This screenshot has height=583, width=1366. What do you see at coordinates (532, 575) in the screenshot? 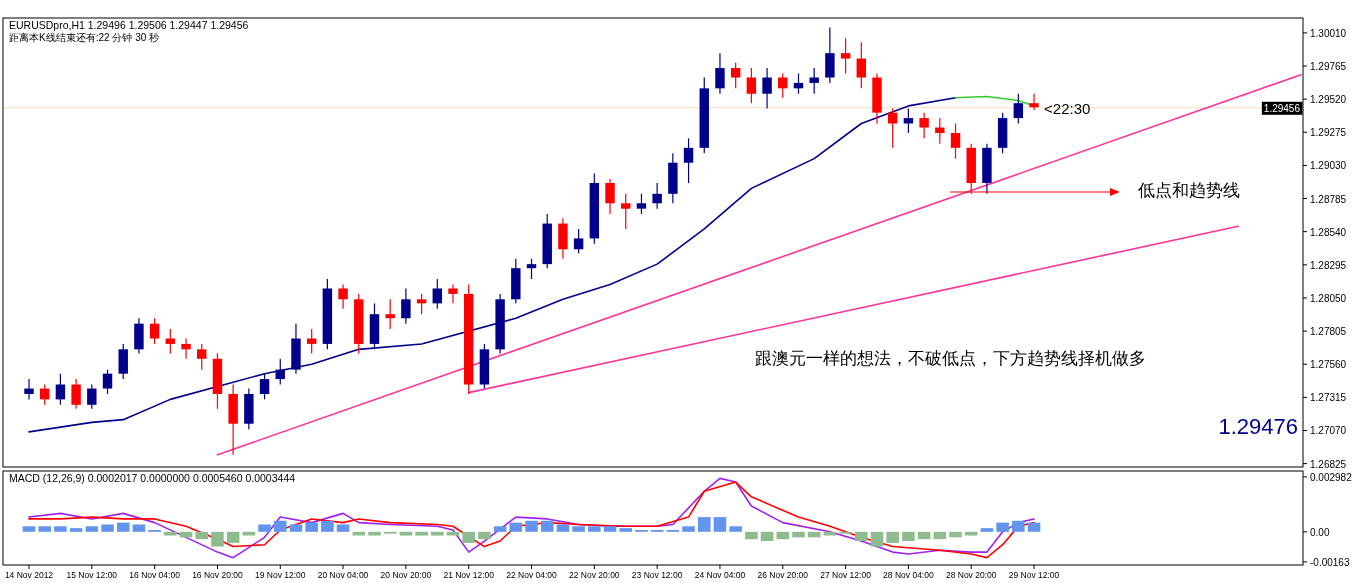
I see `x-tick-label: 22 Nov 04:00` at bounding box center [532, 575].